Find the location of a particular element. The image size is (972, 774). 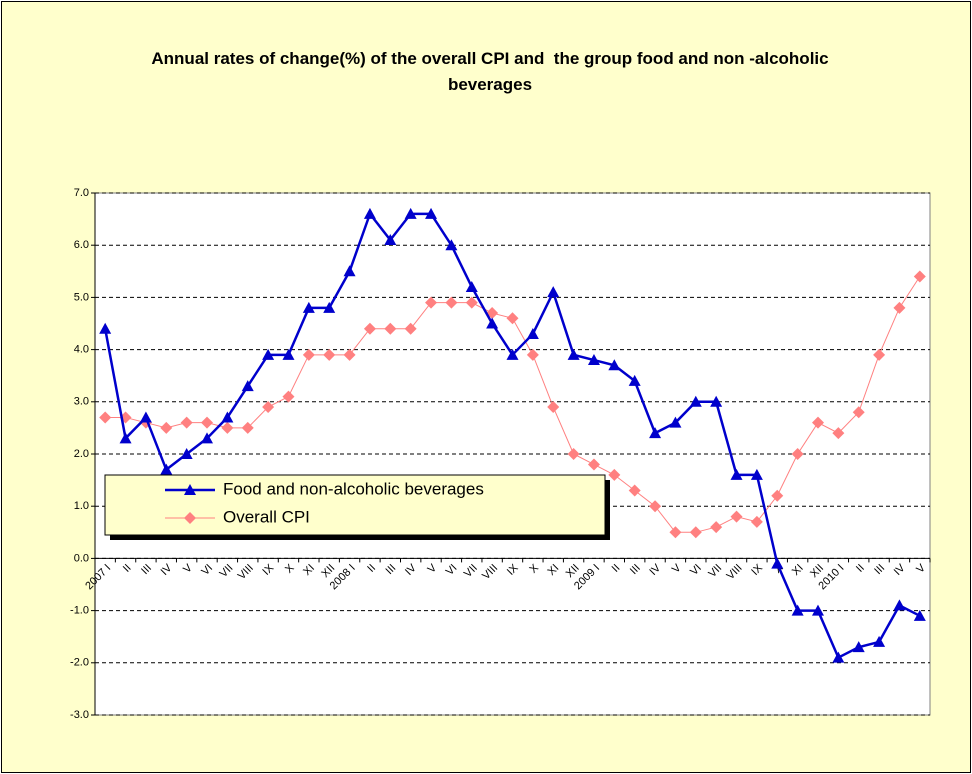

y-tick-label: 5.0 is located at coordinates (81, 297).